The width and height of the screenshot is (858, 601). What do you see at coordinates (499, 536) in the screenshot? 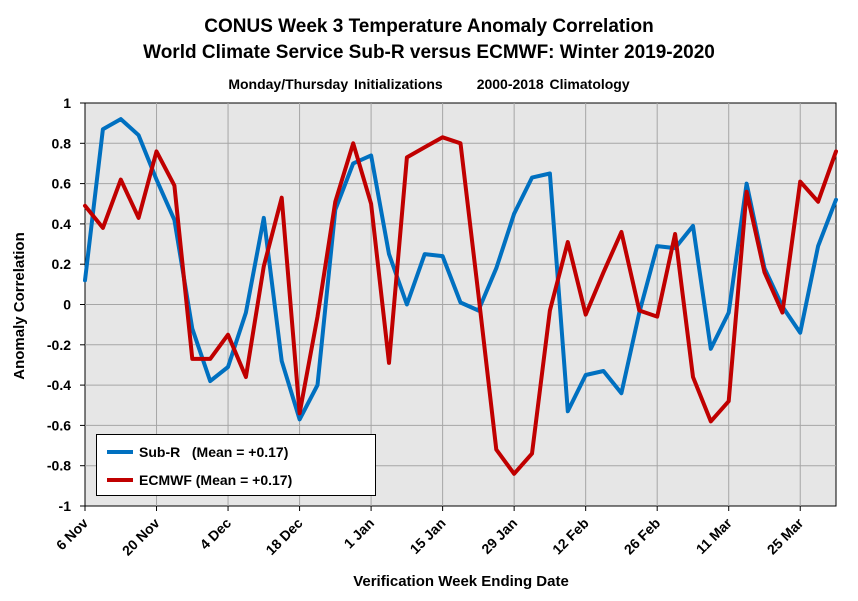
I see `x-tick-label: 29 Jan` at bounding box center [499, 536].